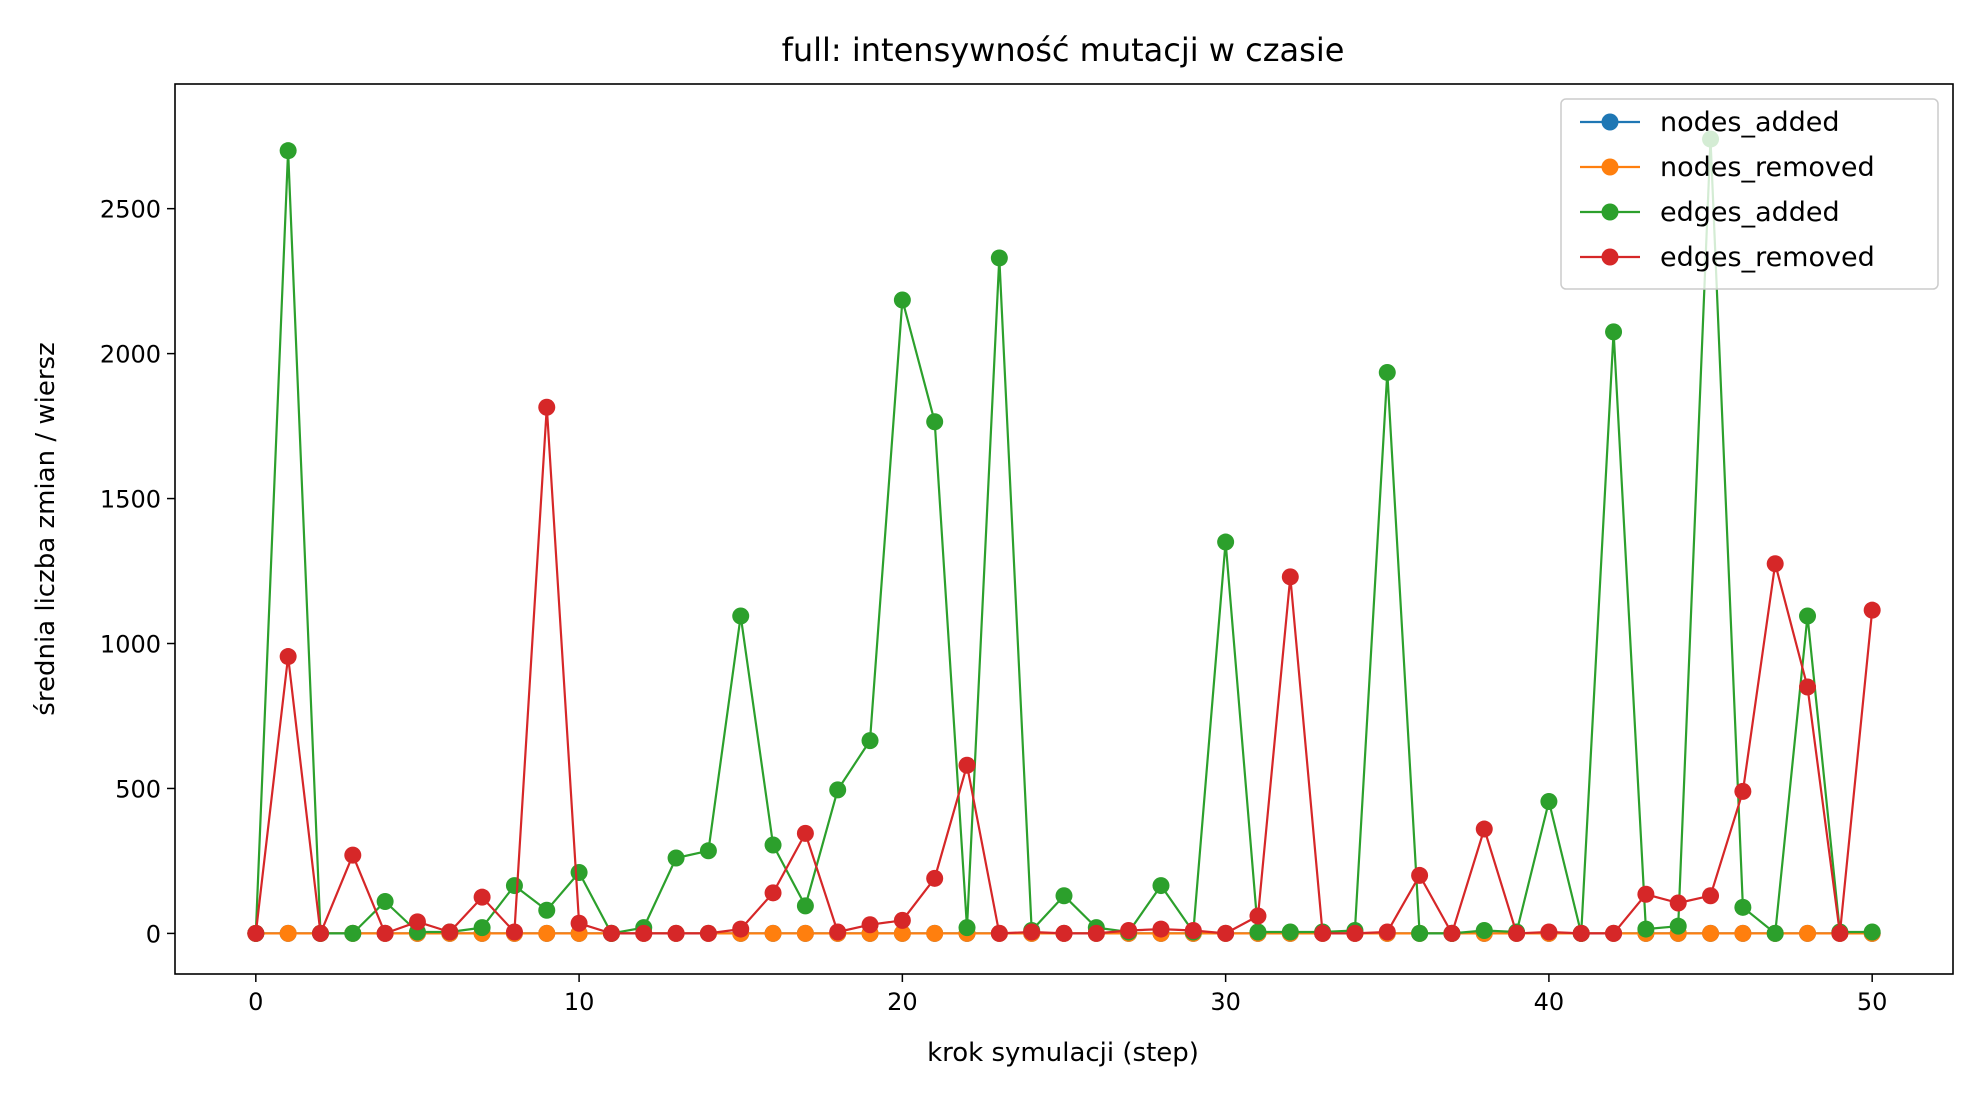 This screenshot has height=1100, width=1980. I want to click on x-tick-label: 50, so click(1872, 1002).